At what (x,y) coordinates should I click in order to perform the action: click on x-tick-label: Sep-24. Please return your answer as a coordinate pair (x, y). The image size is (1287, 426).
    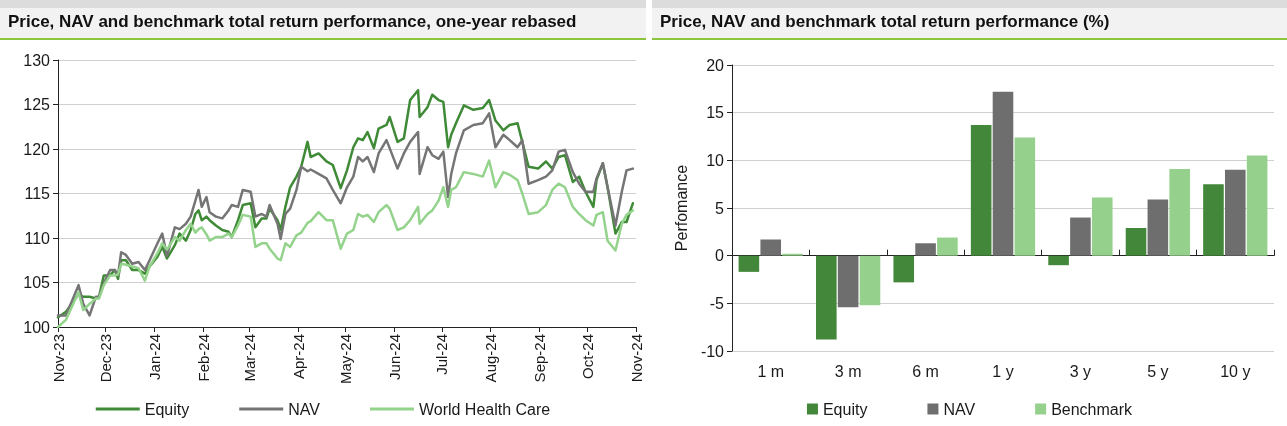
    Looking at the image, I should click on (540, 358).